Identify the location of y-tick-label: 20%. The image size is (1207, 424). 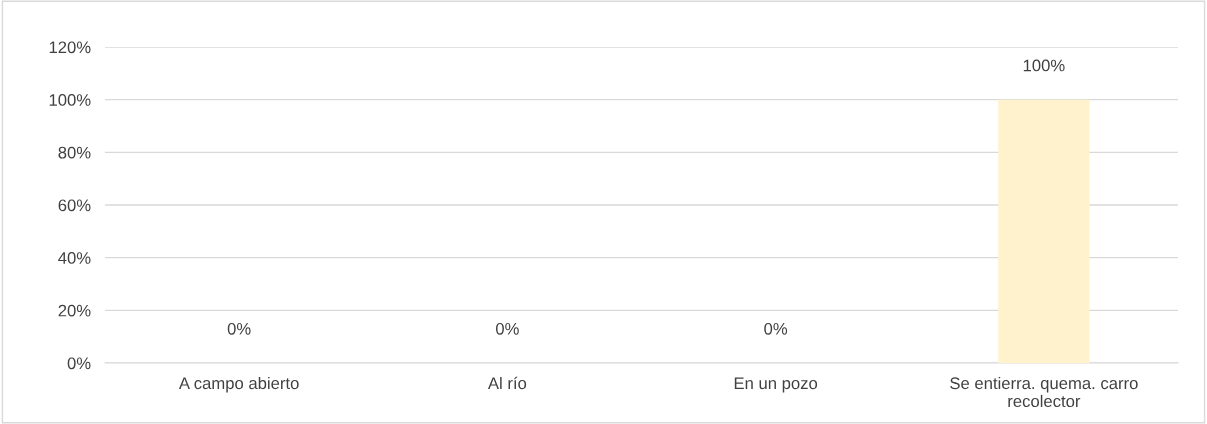
(74, 310).